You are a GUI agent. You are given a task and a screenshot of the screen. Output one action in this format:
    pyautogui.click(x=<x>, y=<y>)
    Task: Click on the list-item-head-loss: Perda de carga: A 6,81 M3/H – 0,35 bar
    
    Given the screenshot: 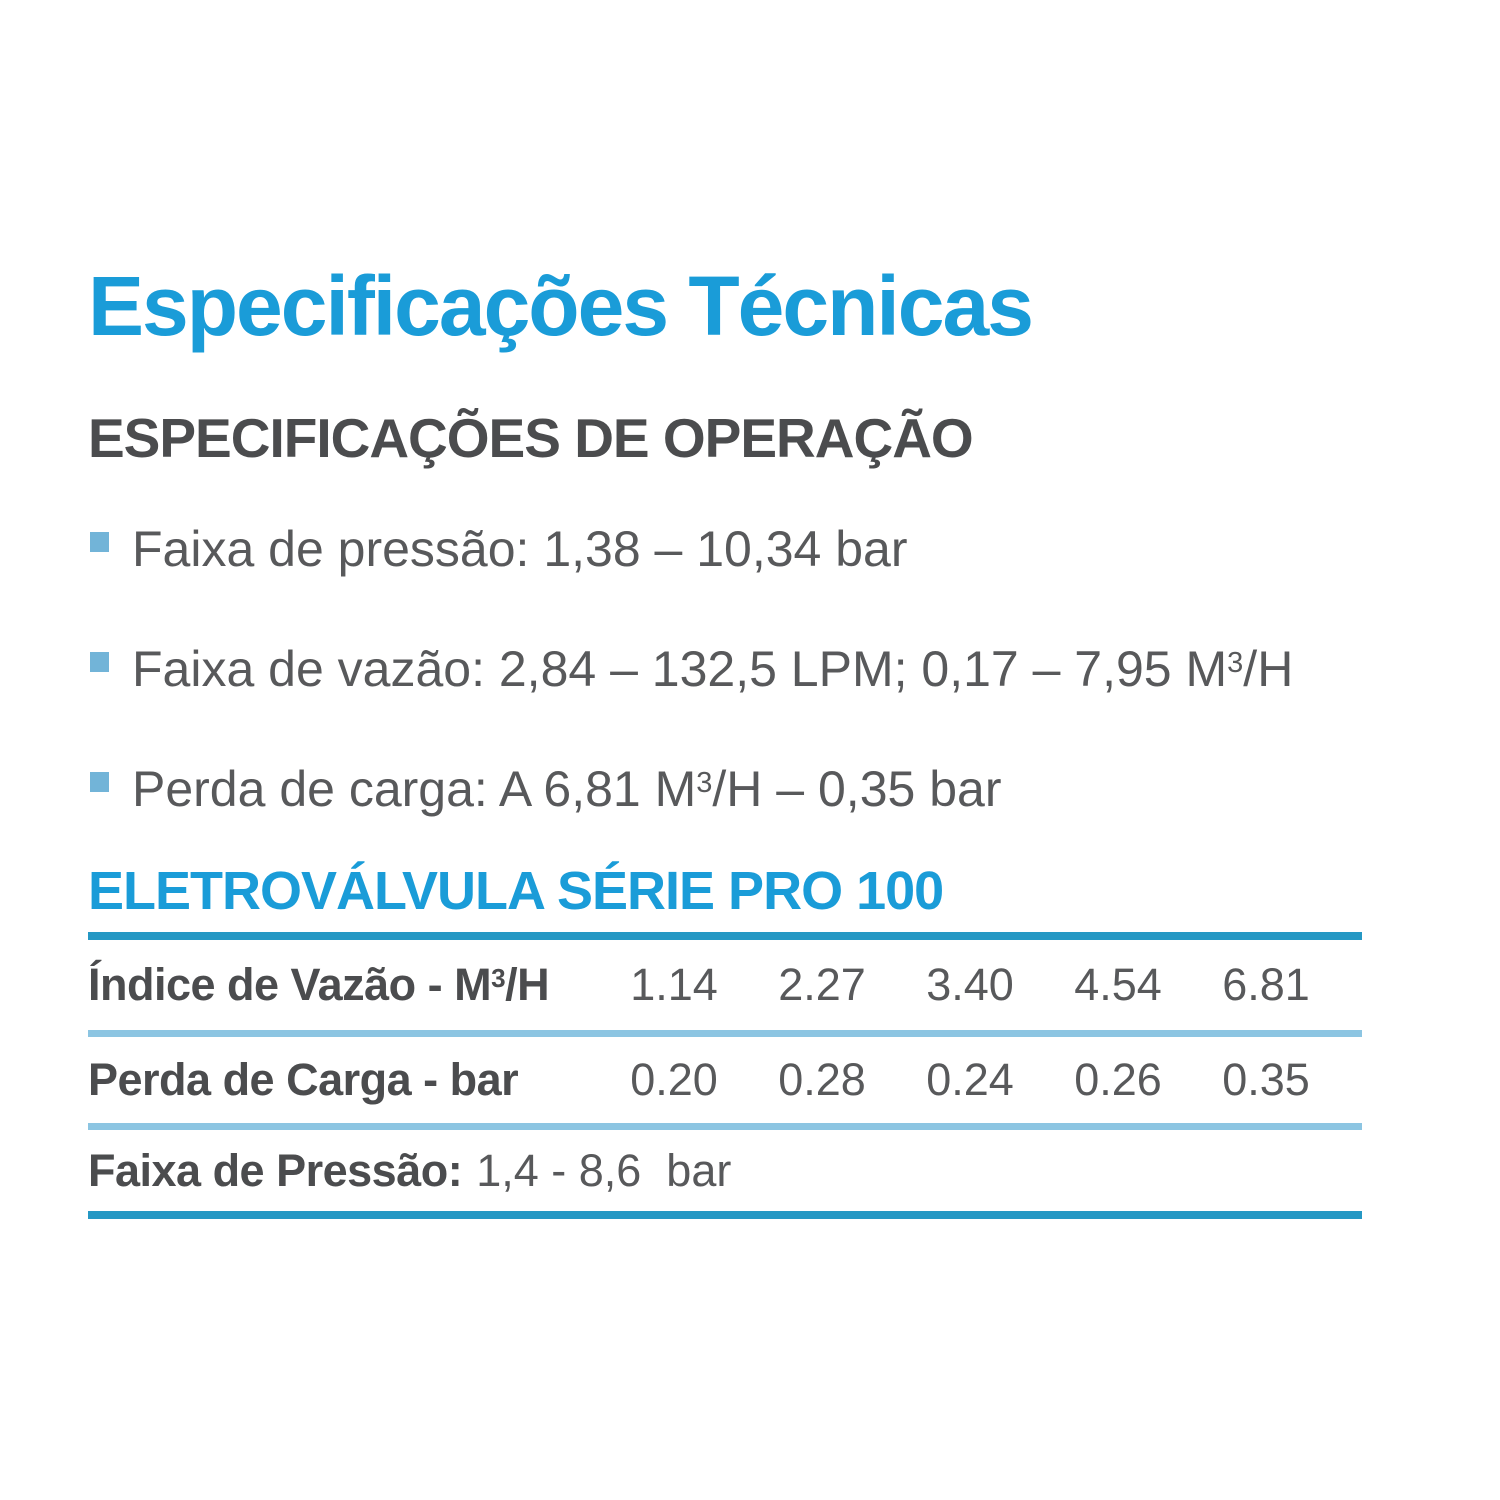 What is the action you would take?
    pyautogui.click(x=778, y=793)
    